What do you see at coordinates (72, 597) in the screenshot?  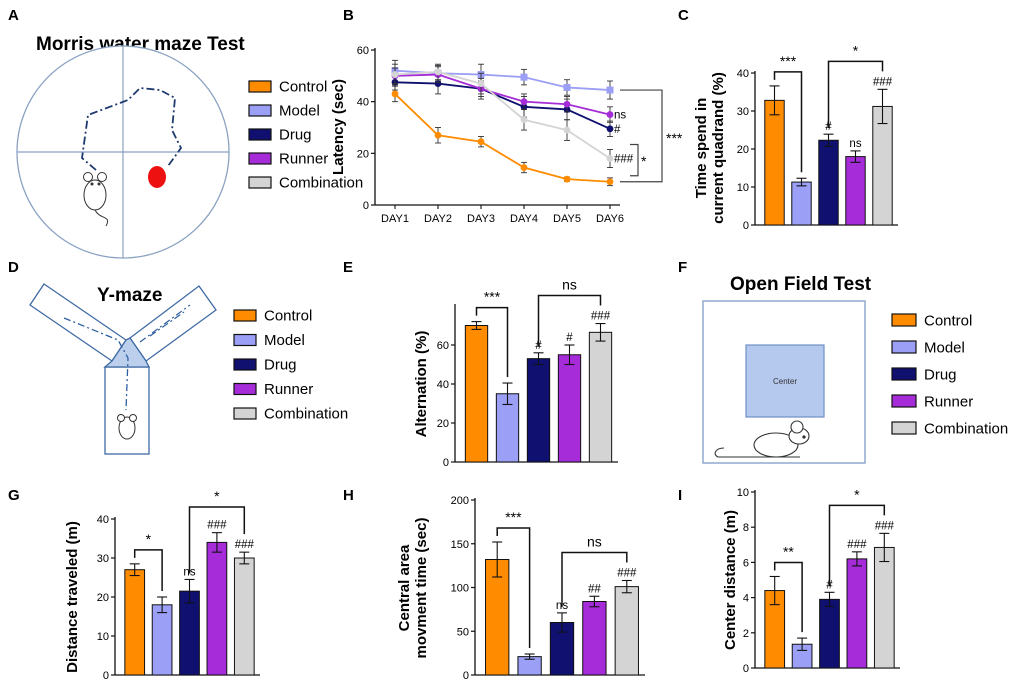 I see `y-axis-title-g: Distance traveled (m)` at bounding box center [72, 597].